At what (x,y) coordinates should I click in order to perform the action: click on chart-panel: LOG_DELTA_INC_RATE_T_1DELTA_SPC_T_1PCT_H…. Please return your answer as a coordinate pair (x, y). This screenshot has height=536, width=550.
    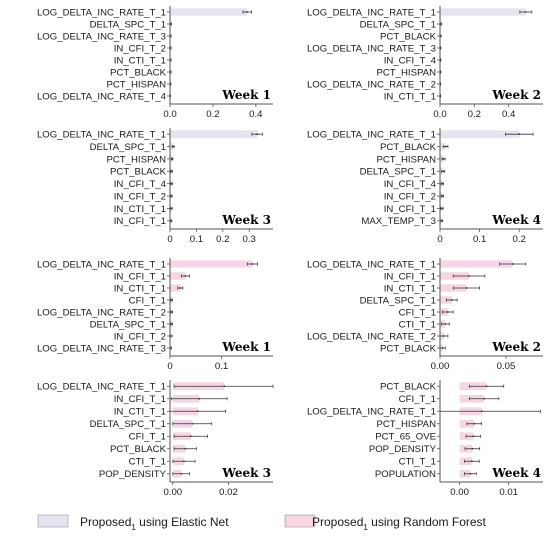
    Looking at the image, I should click on (155, 186).